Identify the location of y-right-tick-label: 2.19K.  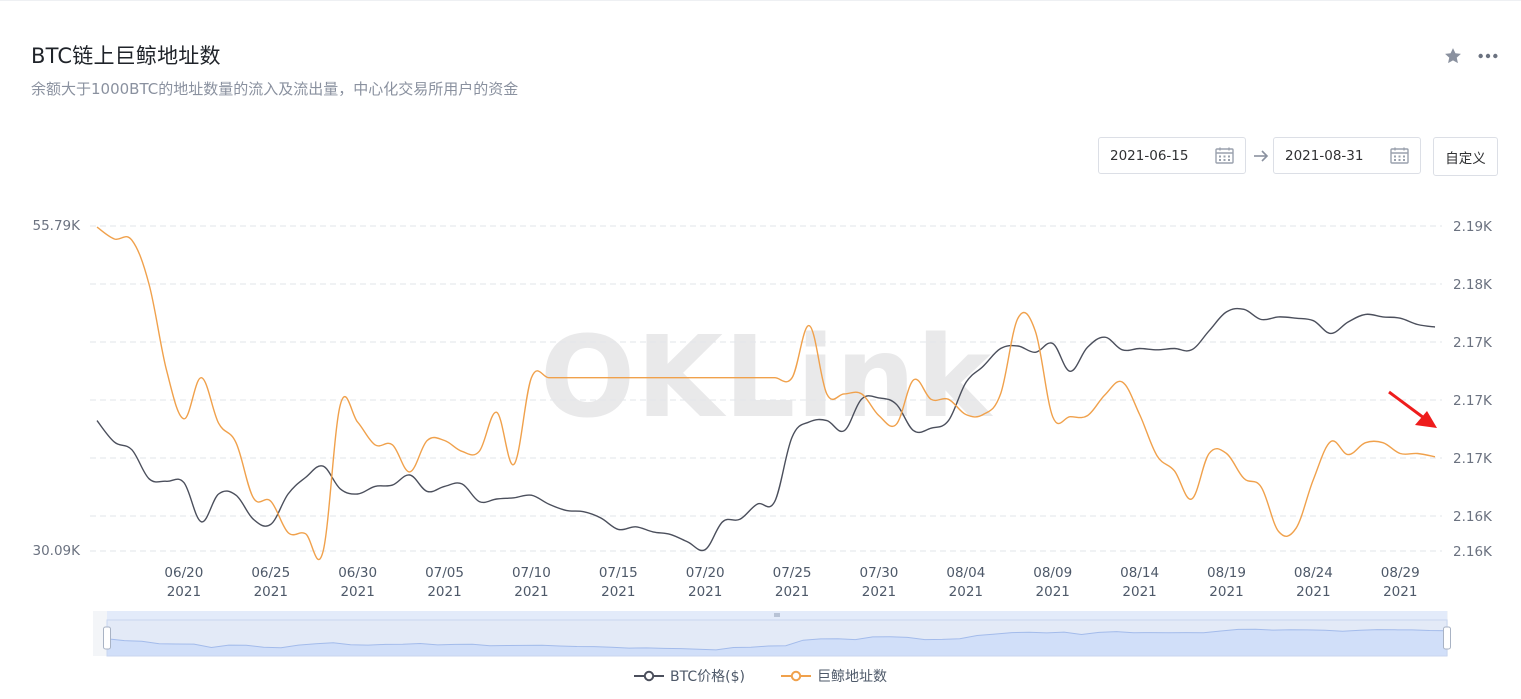
(1473, 227).